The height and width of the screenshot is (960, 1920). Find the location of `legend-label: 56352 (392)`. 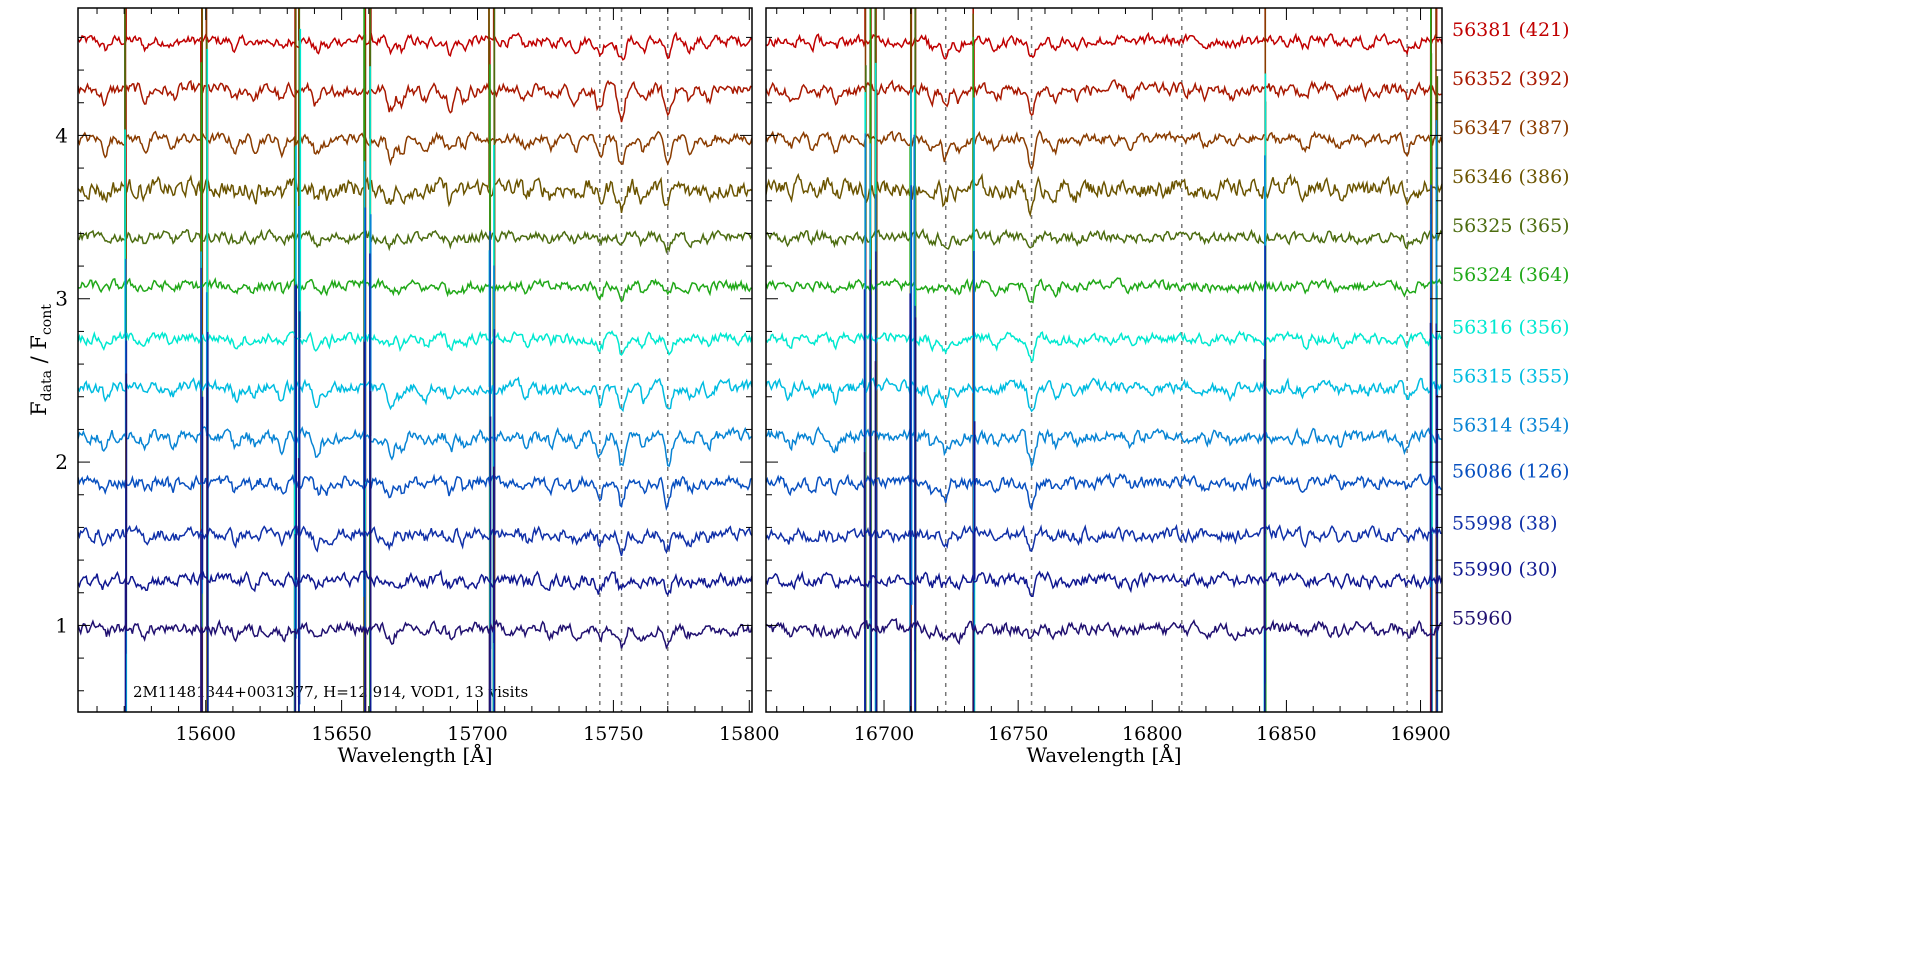

legend-label: 56352 (392) is located at coordinates (1511, 79).